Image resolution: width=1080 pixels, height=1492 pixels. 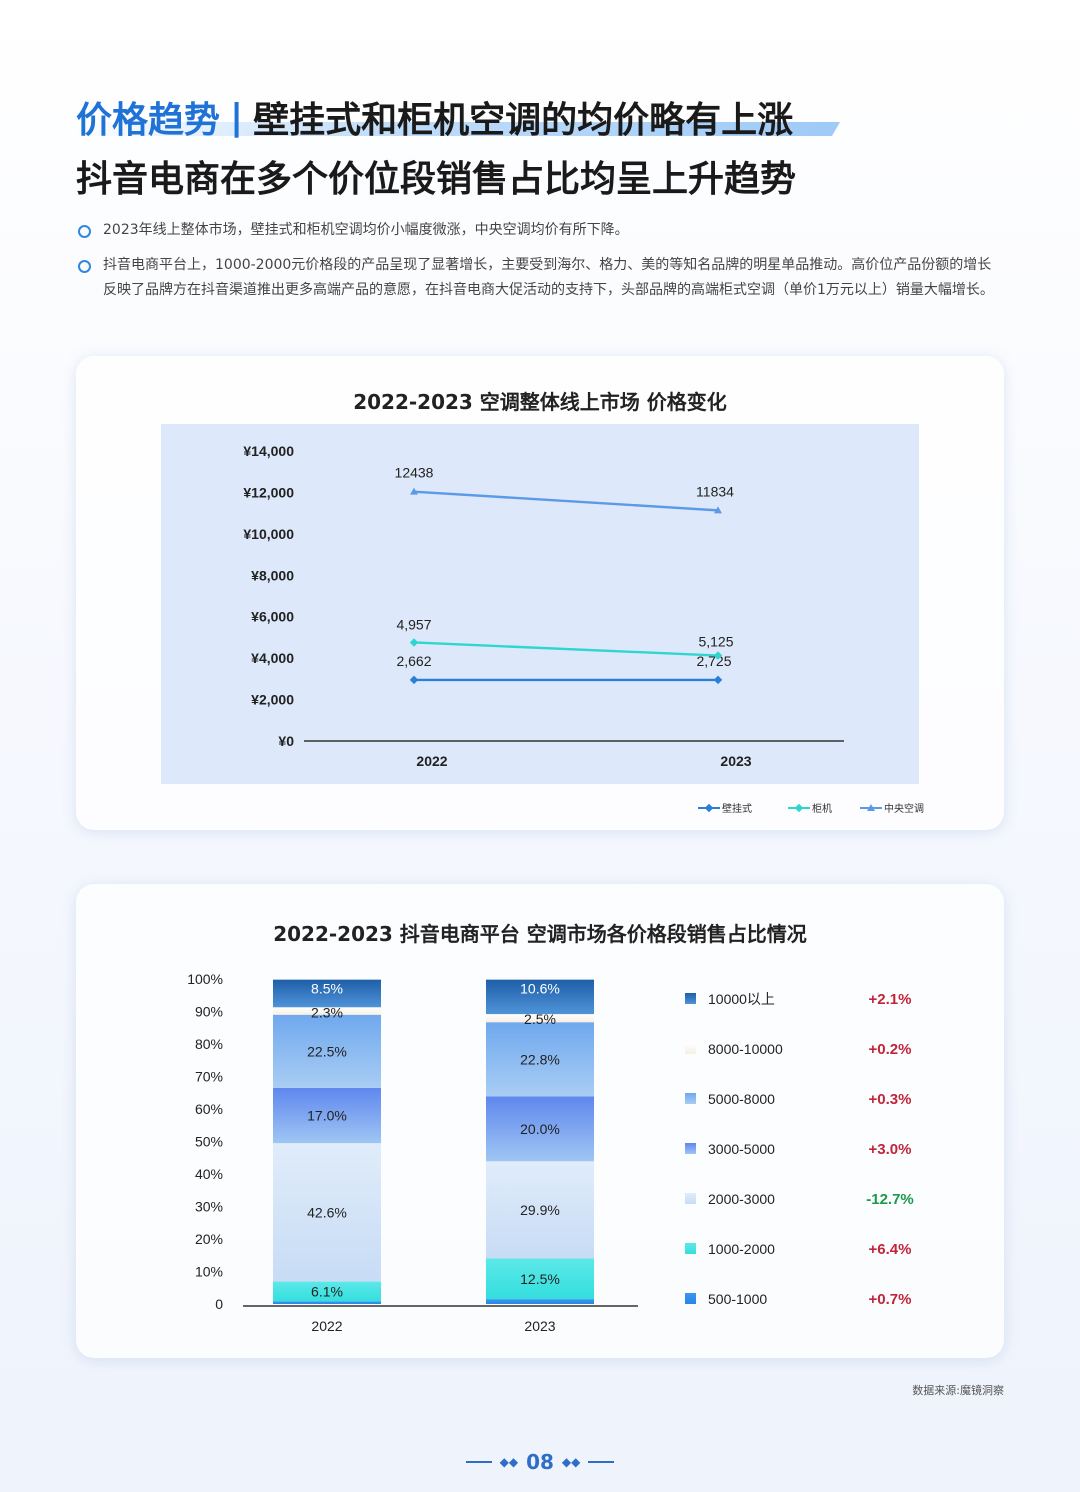 What do you see at coordinates (414, 473) in the screenshot?
I see `data-label: 12438` at bounding box center [414, 473].